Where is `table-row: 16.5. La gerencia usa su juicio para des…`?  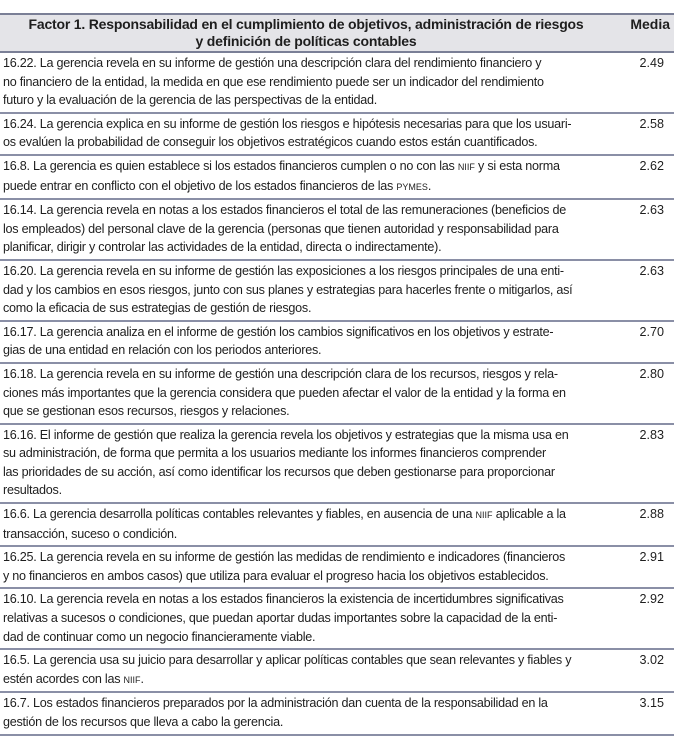
table-row: 16.5. La gerencia usa su juicio para des… is located at coordinates (337, 672).